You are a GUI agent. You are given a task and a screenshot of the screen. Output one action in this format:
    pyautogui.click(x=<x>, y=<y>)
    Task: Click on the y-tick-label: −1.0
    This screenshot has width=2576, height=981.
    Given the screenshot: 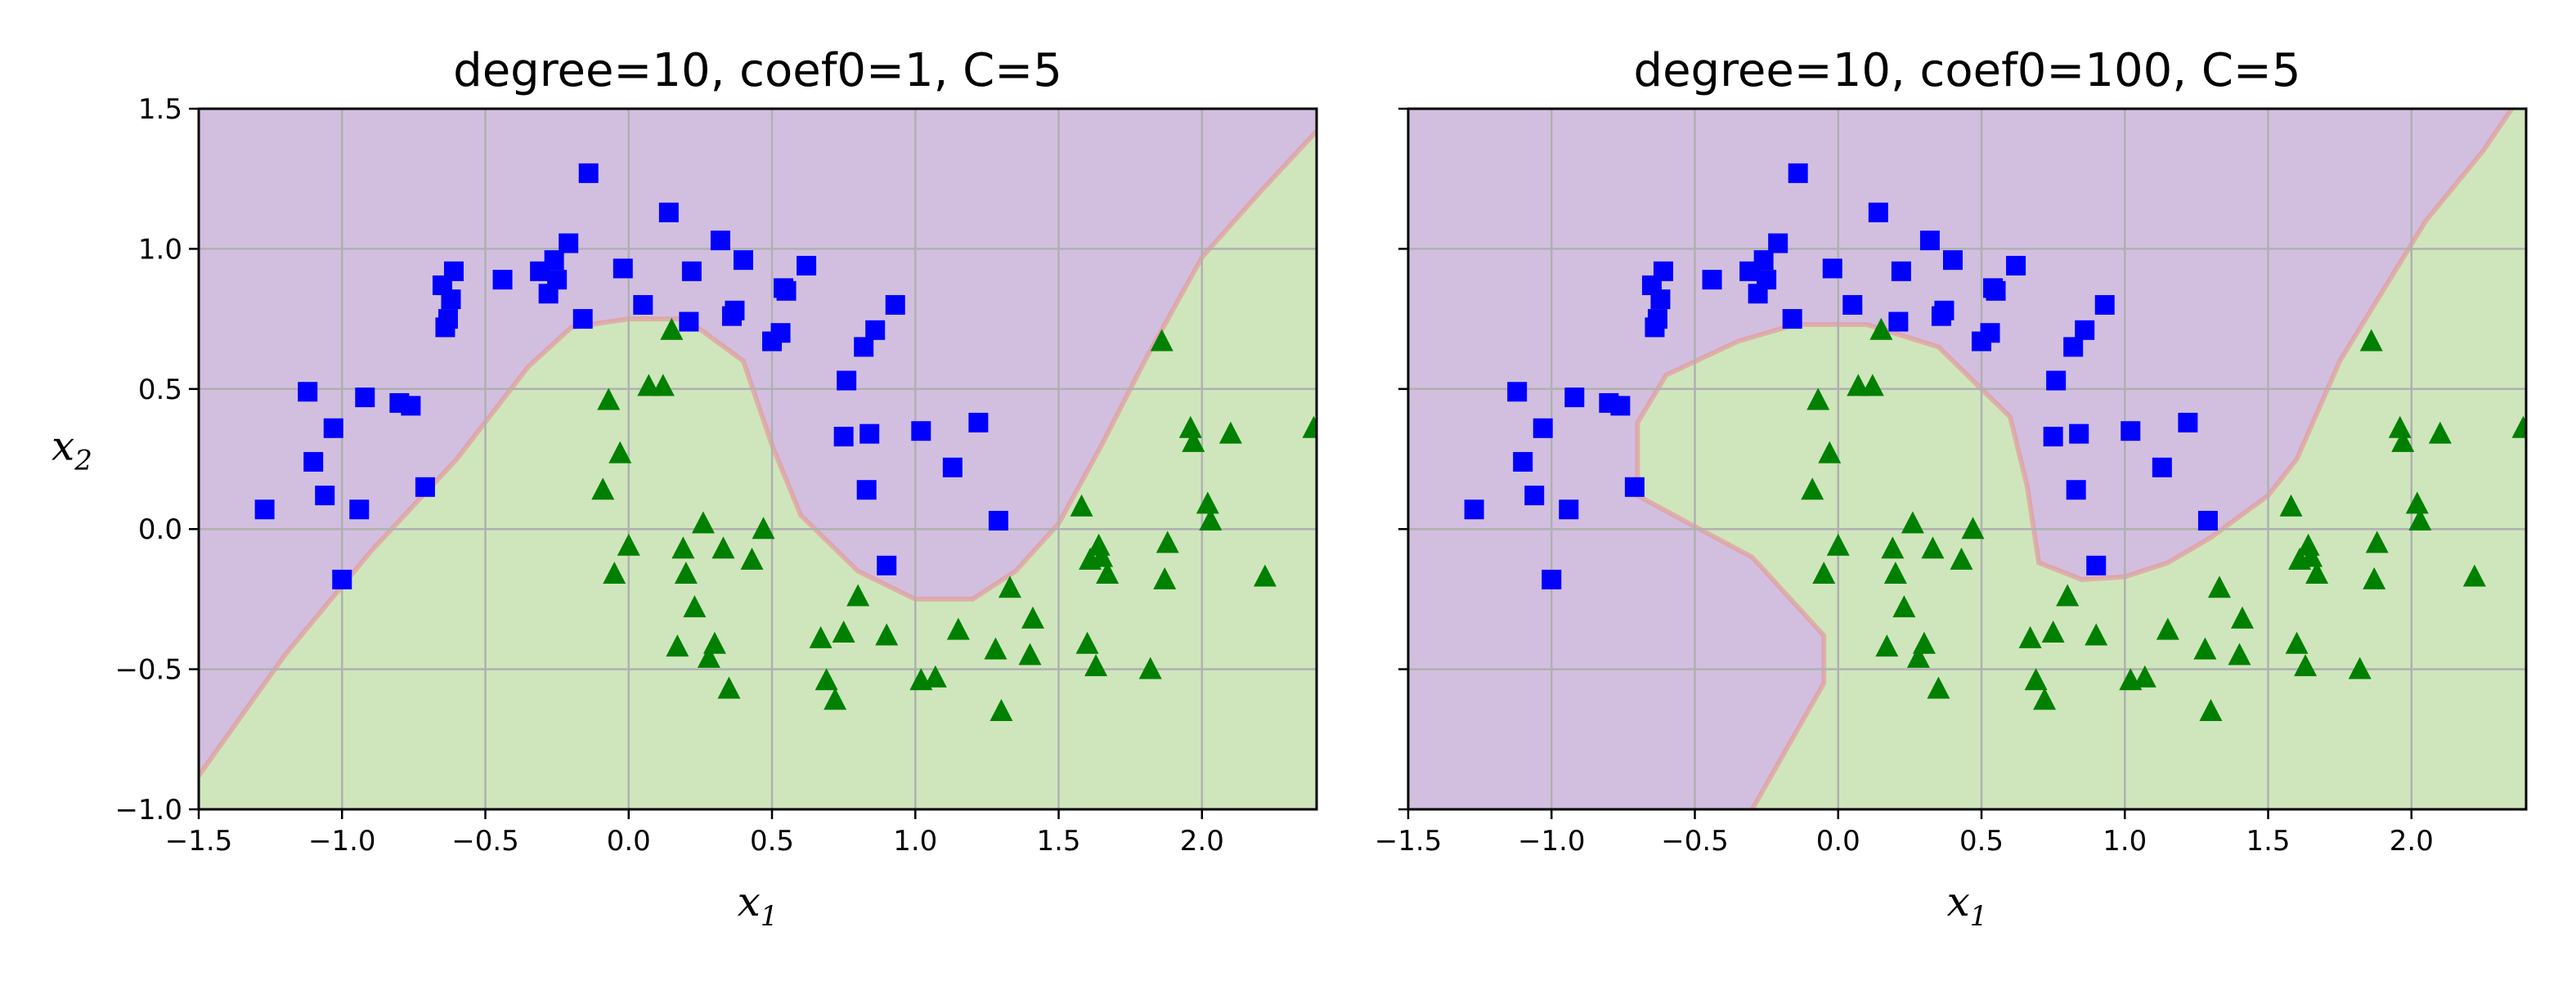 What is the action you would take?
    pyautogui.click(x=148, y=810)
    